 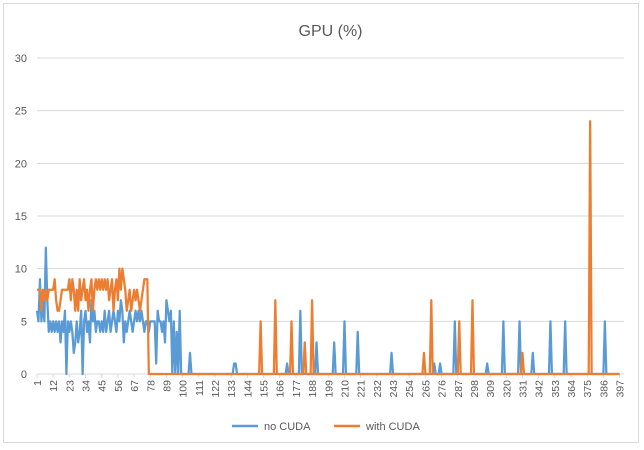 I want to click on y-tick-label: 25, so click(x=21, y=112).